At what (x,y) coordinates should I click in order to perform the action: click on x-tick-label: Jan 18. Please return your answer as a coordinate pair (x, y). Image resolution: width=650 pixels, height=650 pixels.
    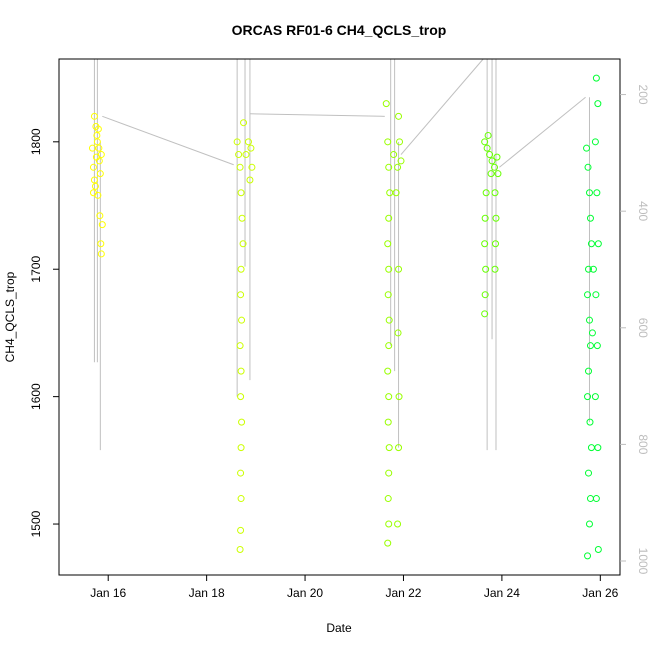
    Looking at the image, I should click on (207, 593).